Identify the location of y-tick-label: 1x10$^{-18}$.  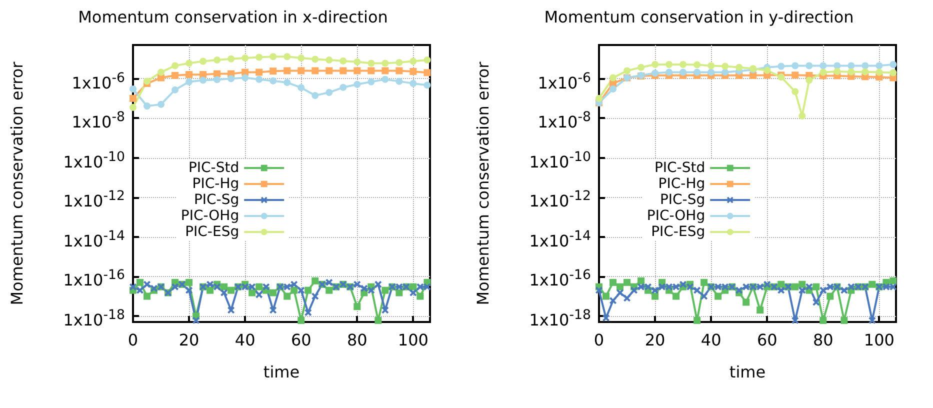
(94, 318).